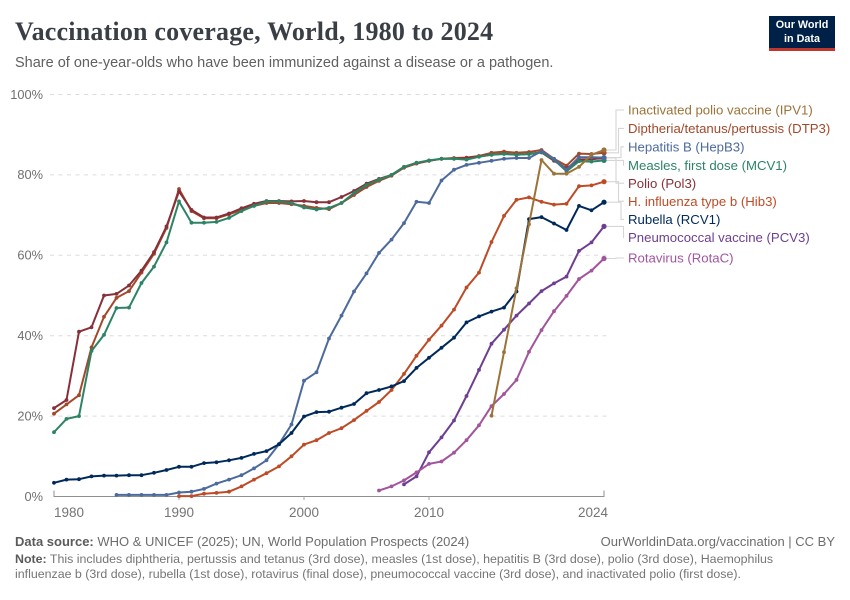 The image size is (850, 600). I want to click on svg-text: Hepatitis B (HepB3), so click(686, 146).